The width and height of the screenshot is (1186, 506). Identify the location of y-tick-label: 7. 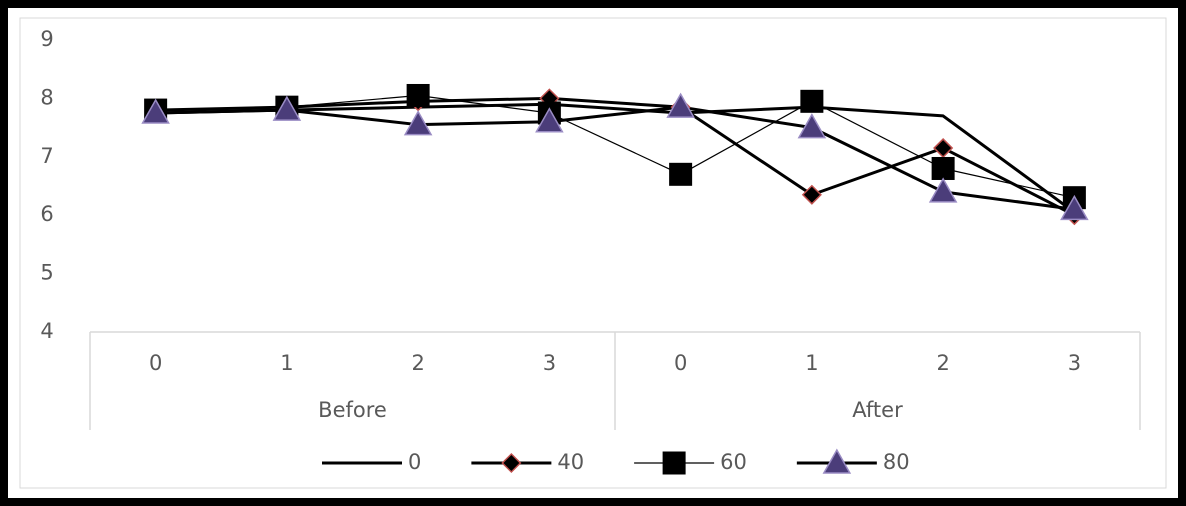
(46, 156).